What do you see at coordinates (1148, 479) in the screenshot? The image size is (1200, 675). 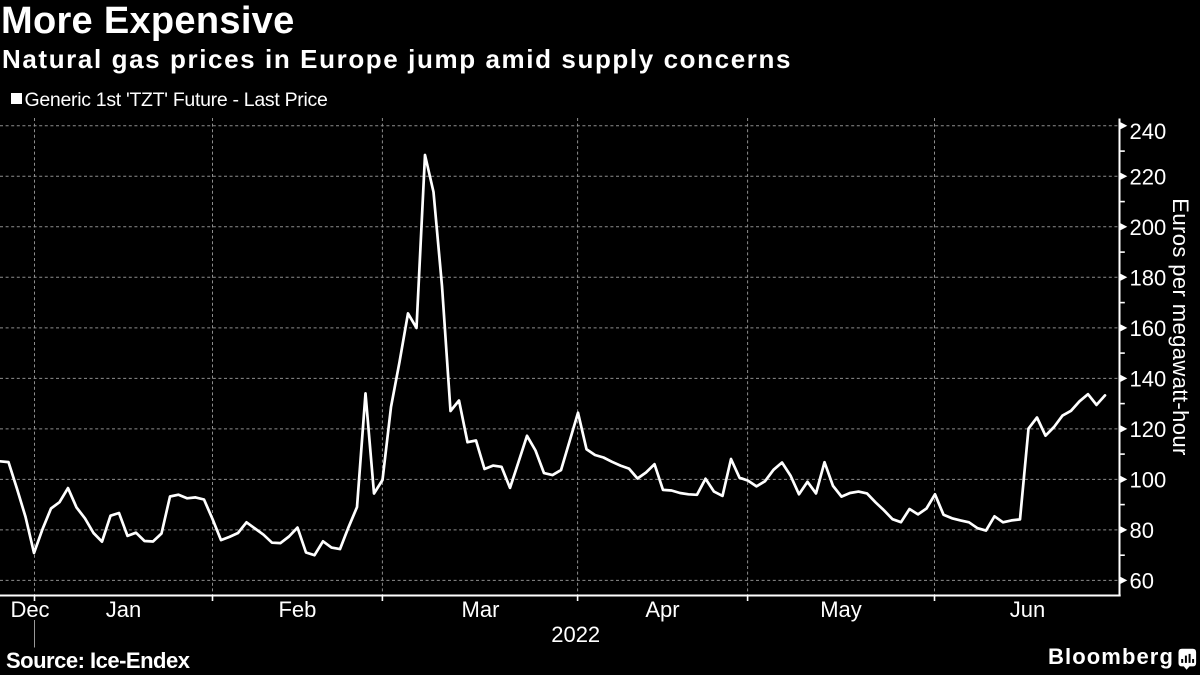 I see `svg-text: 100` at bounding box center [1148, 479].